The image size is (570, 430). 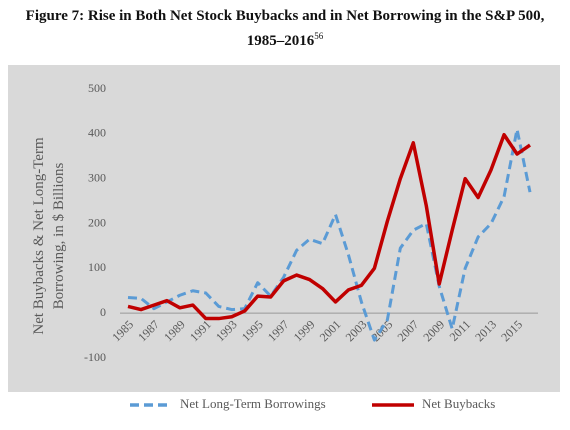 What do you see at coordinates (319, 36) in the screenshot?
I see `footnote-ref: 56` at bounding box center [319, 36].